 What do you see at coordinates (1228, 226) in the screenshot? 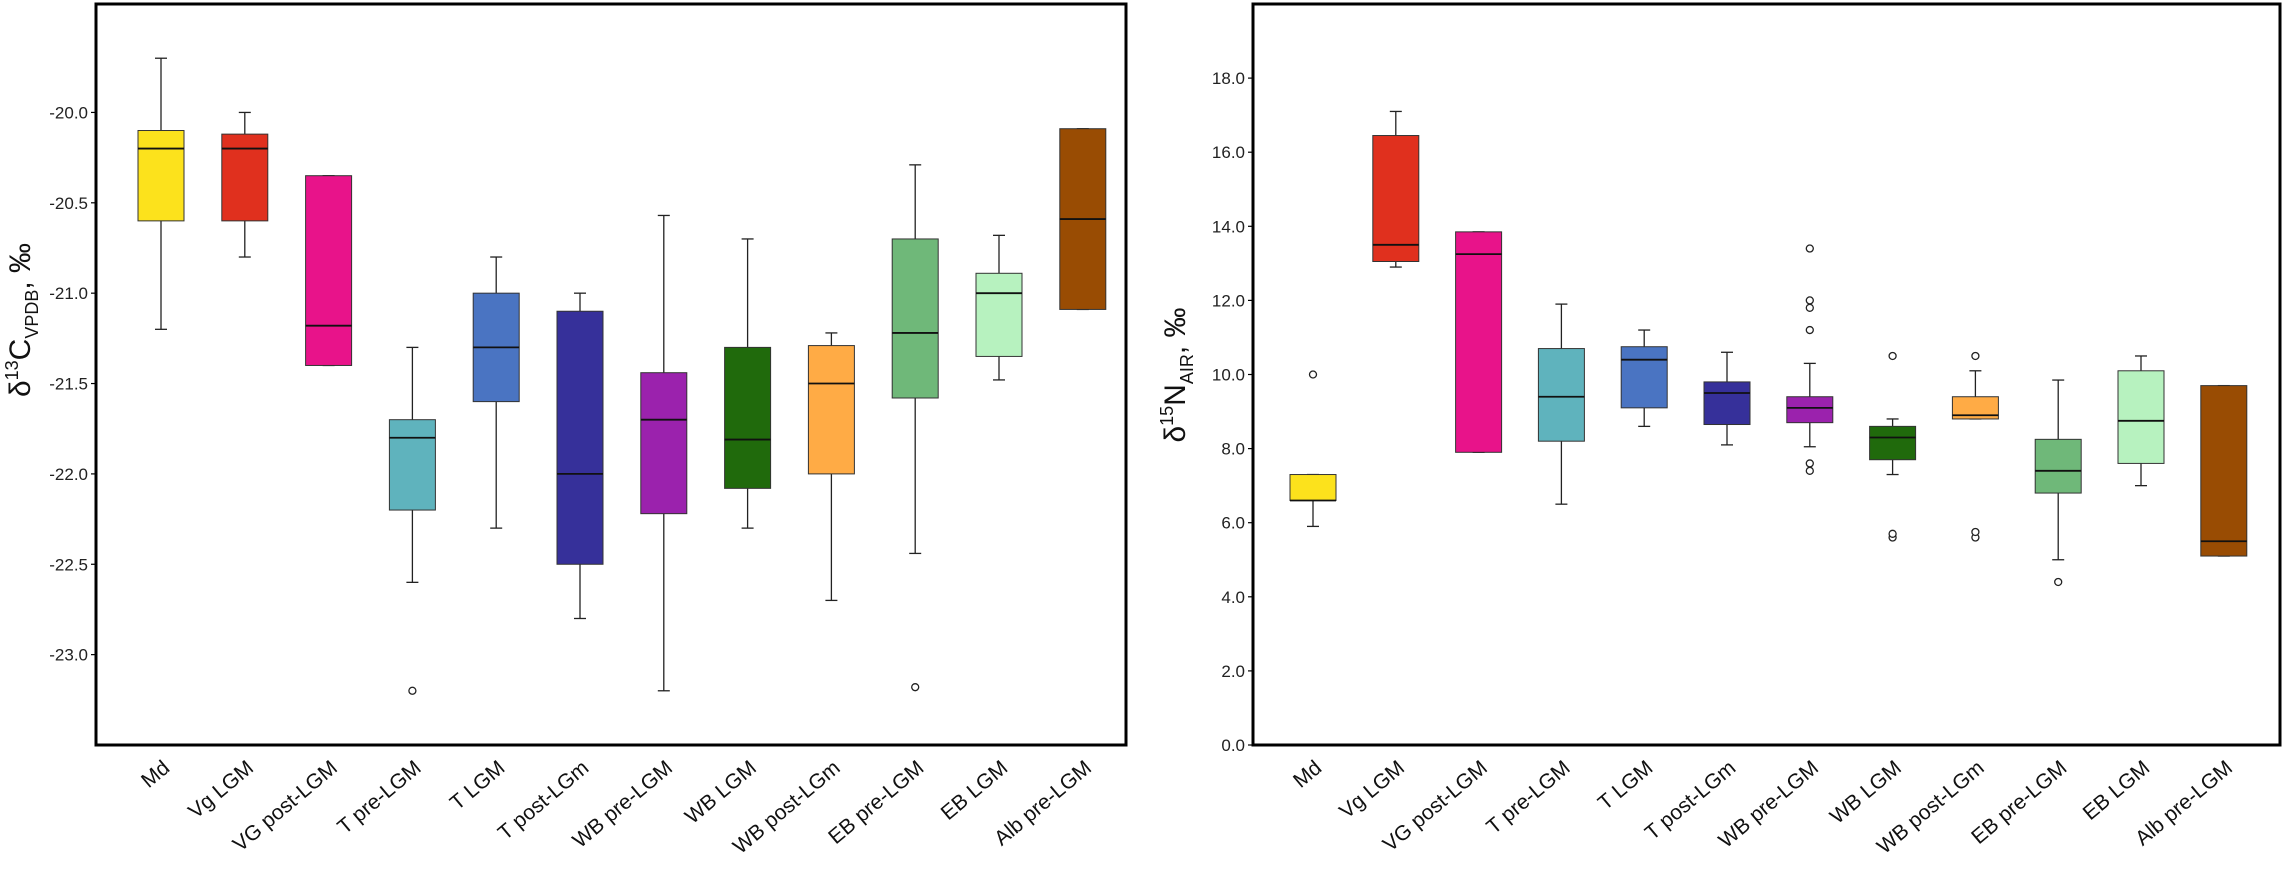
I see `y-tick-label: 14.0` at bounding box center [1228, 226].